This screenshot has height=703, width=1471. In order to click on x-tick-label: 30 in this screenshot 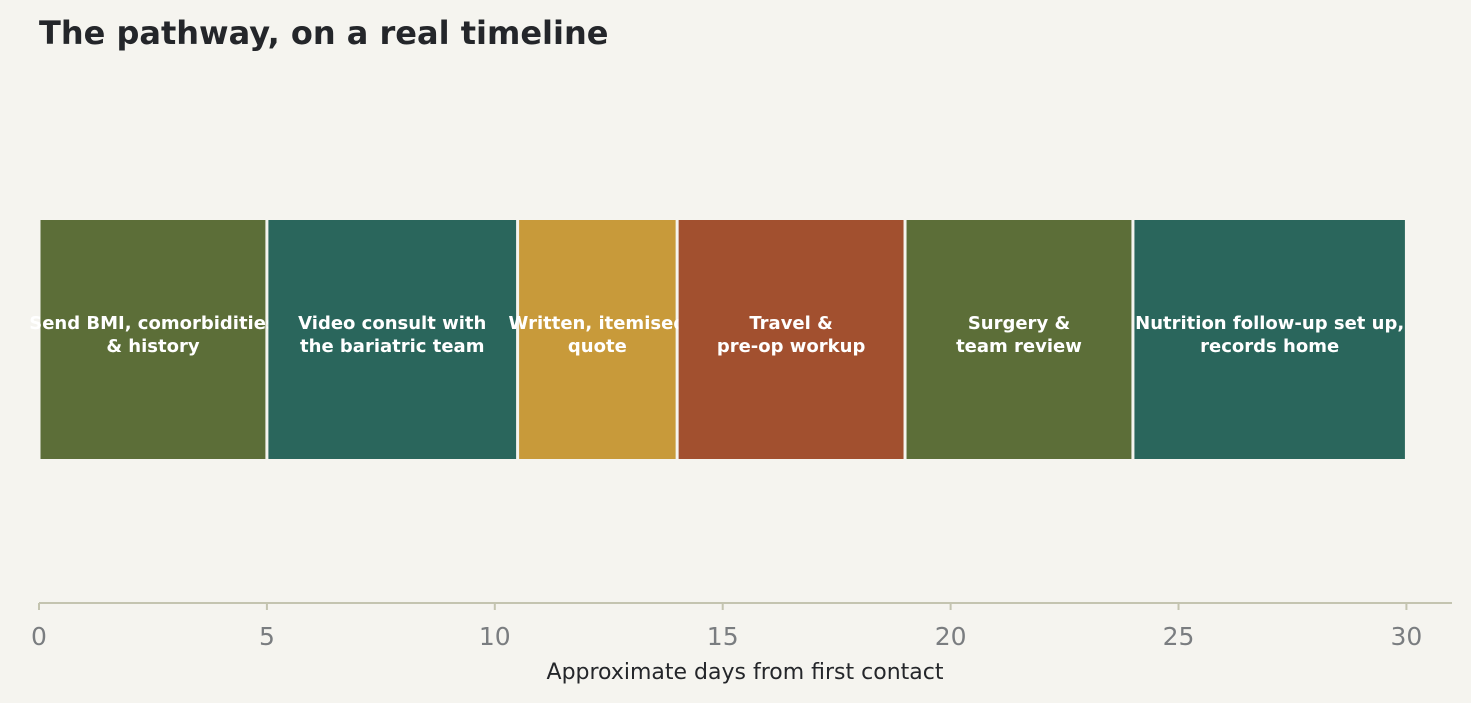, I will do `click(1407, 636)`.